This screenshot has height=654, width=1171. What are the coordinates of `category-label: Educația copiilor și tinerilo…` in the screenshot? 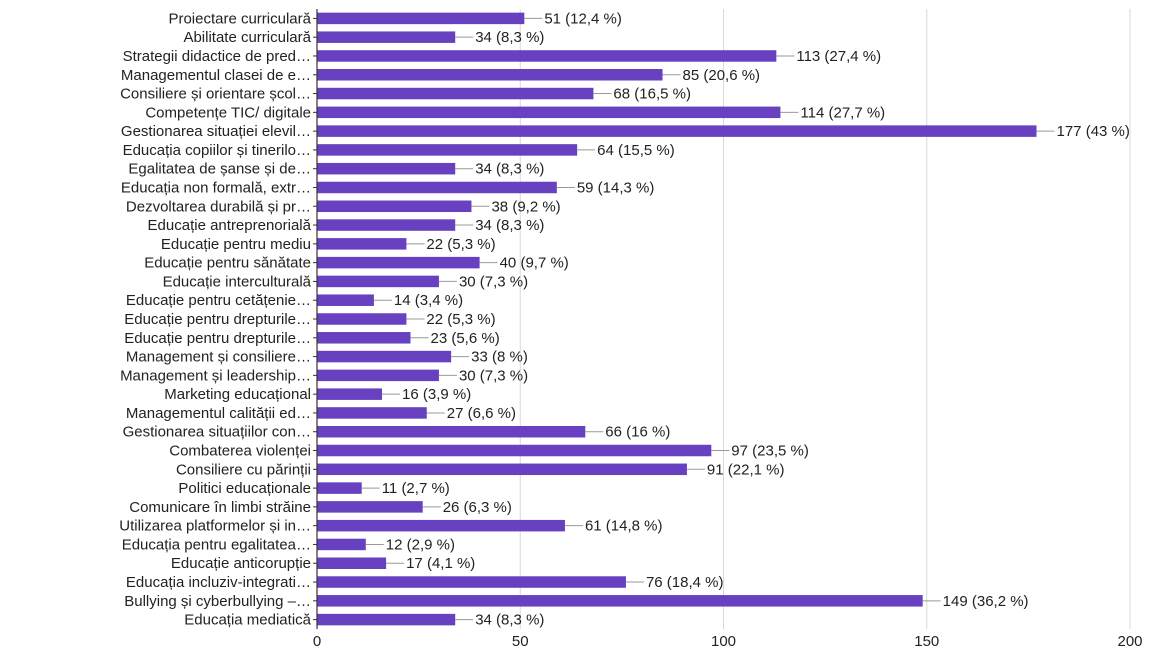 It's located at (217, 150).